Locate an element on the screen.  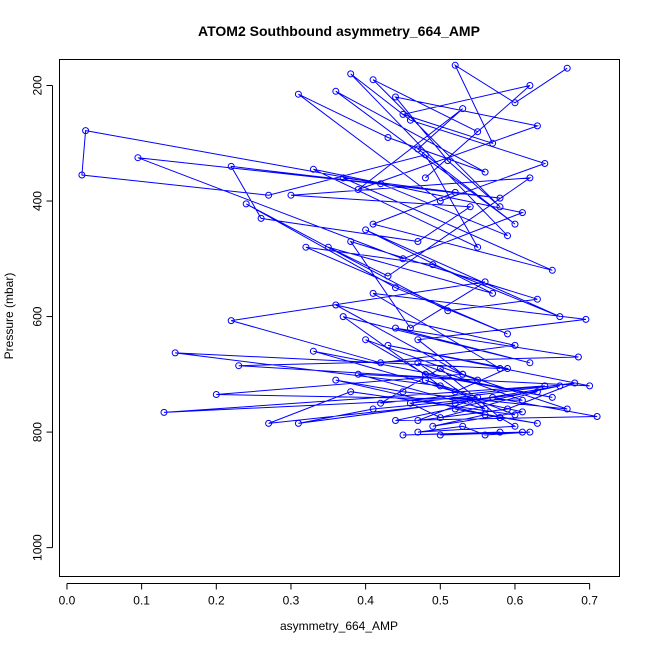
x-tick-label: 0.4 is located at coordinates (365, 601).